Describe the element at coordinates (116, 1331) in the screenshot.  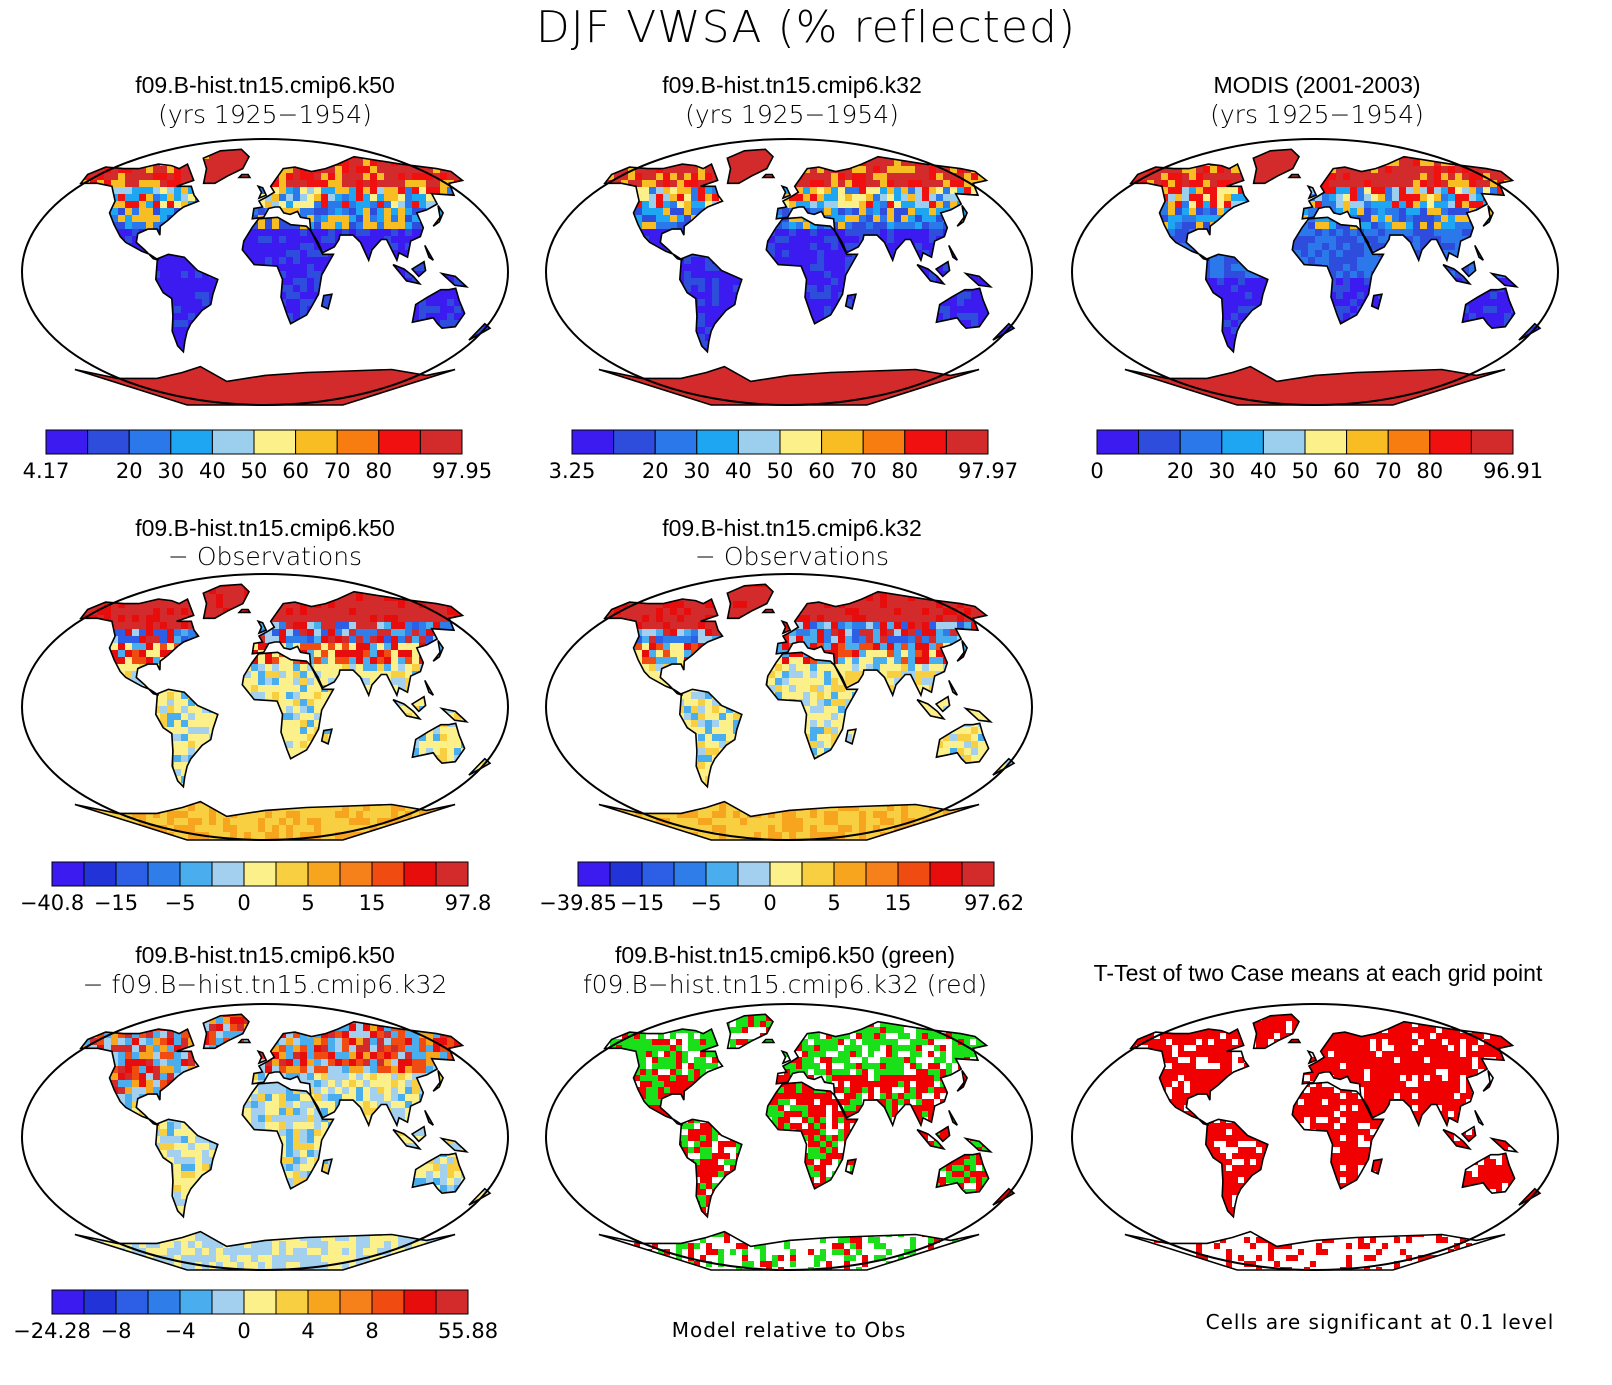
I see `colorbar-tick-label: −8` at that location.